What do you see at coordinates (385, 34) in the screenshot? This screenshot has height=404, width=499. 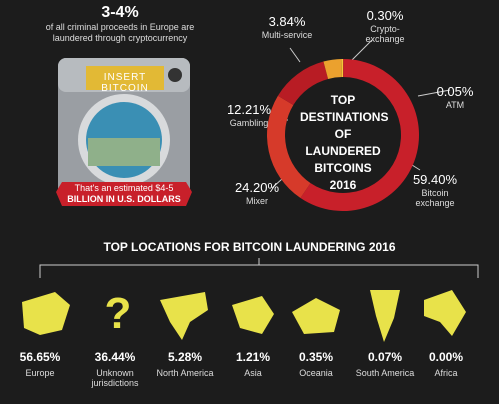 I see `category-label: Crypto-exchange` at bounding box center [385, 34].